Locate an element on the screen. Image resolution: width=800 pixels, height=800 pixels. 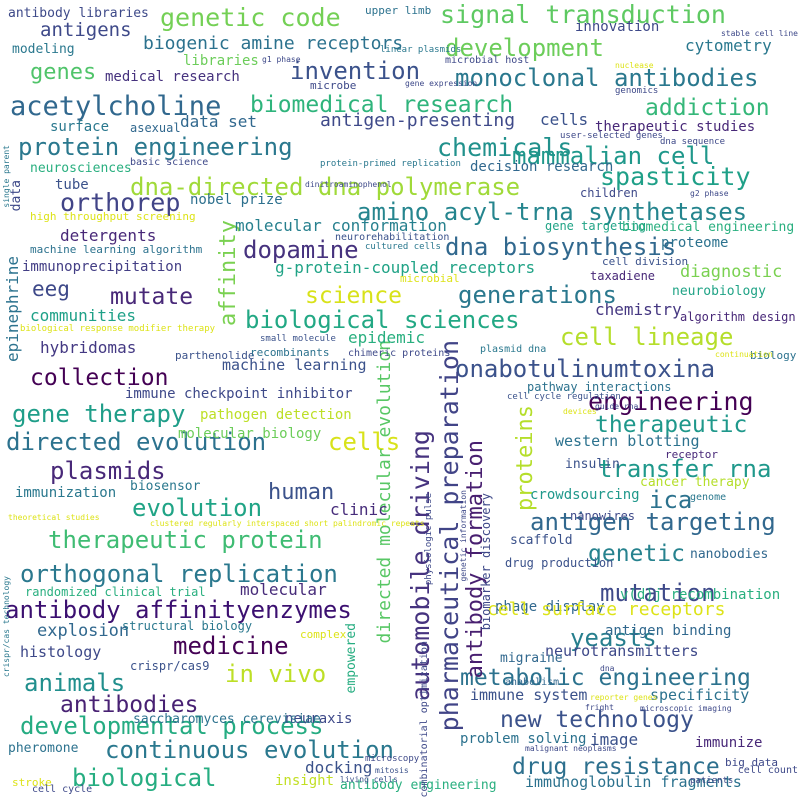
word: antigen-presenting is located at coordinates (418, 120).